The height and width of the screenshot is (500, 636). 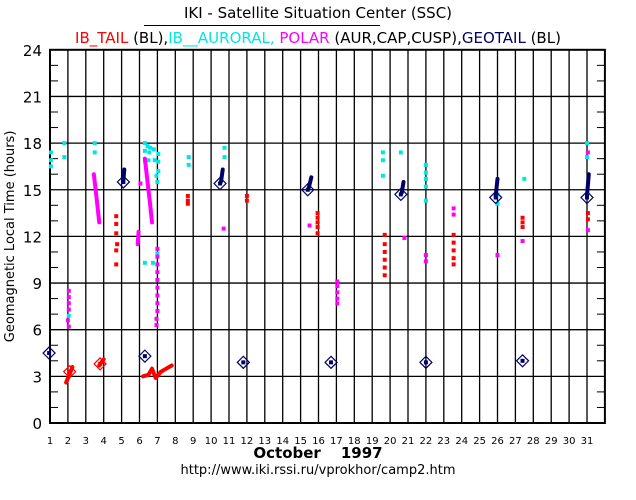 What do you see at coordinates (361, 453) in the screenshot?
I see `x-axis-year: 1997` at bounding box center [361, 453].